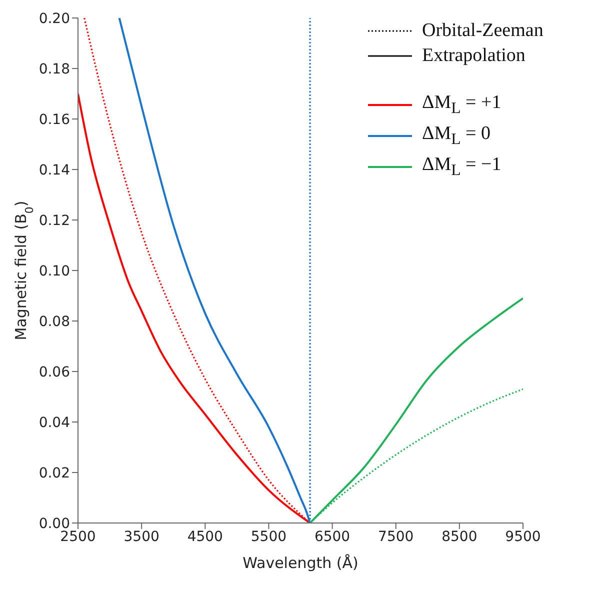 This screenshot has width=611, height=591. Describe the element at coordinates (54, 69) in the screenshot. I see `y-tick-label: 0.18` at that location.